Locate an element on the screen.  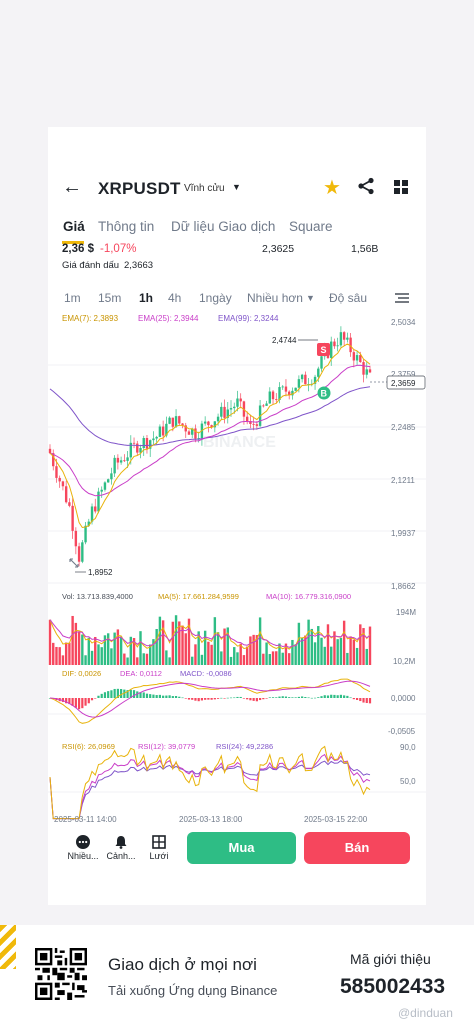
back-arrow-icon: ← is located at coordinates (72, 187).